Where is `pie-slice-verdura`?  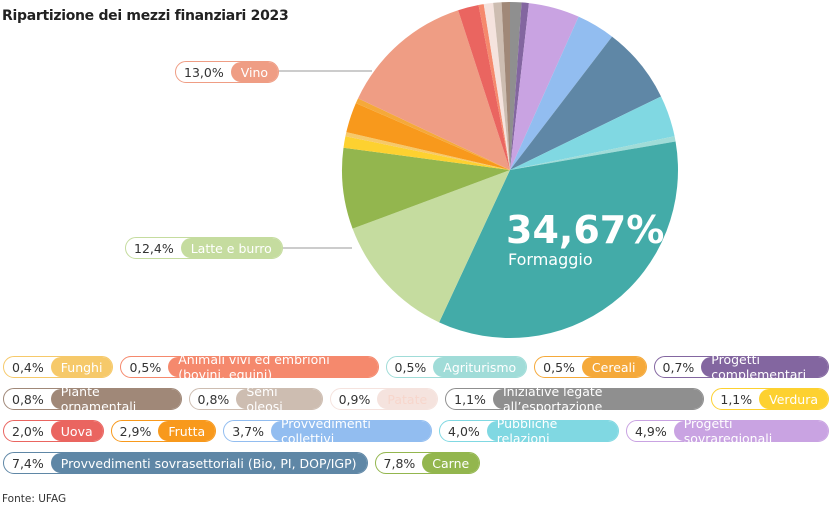
pie-slice-verdura is located at coordinates (426, 153).